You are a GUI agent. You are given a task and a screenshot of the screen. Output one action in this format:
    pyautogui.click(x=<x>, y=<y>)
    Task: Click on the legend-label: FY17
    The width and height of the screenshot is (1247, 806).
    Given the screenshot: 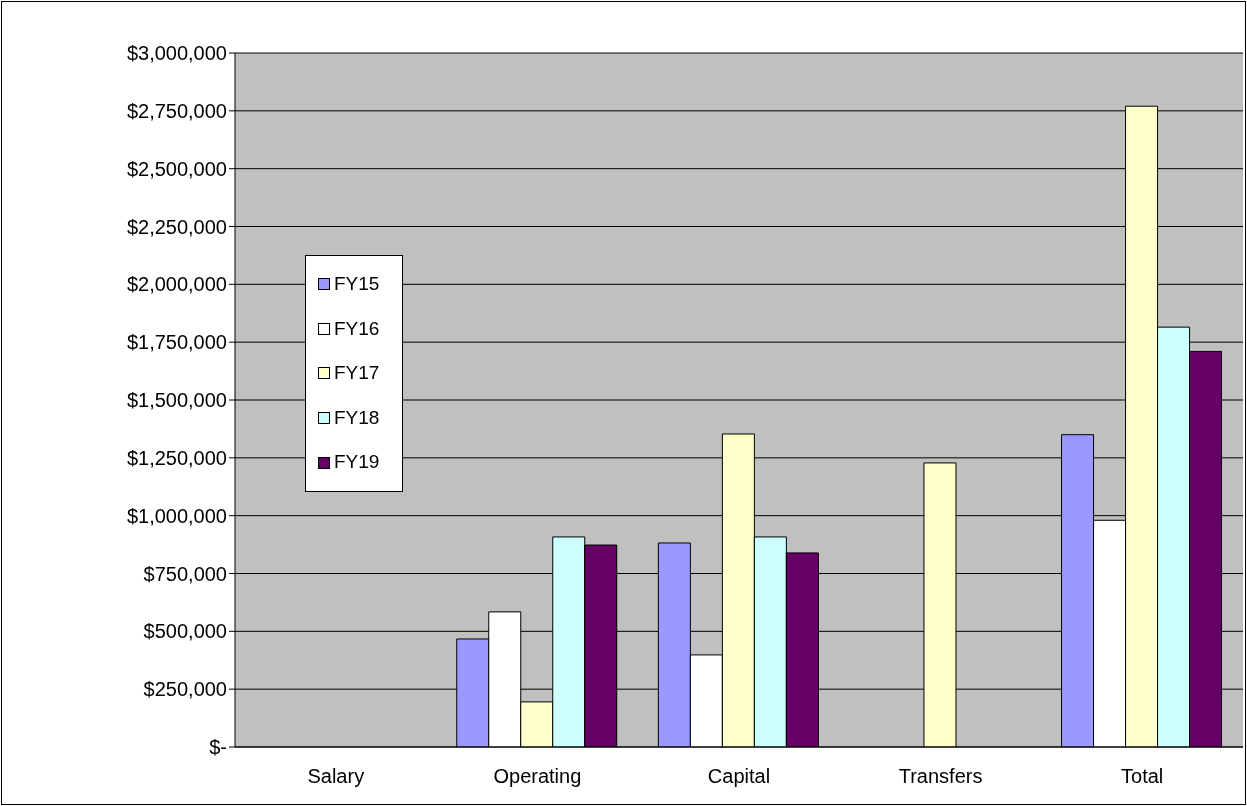 What is the action you would take?
    pyautogui.click(x=357, y=373)
    